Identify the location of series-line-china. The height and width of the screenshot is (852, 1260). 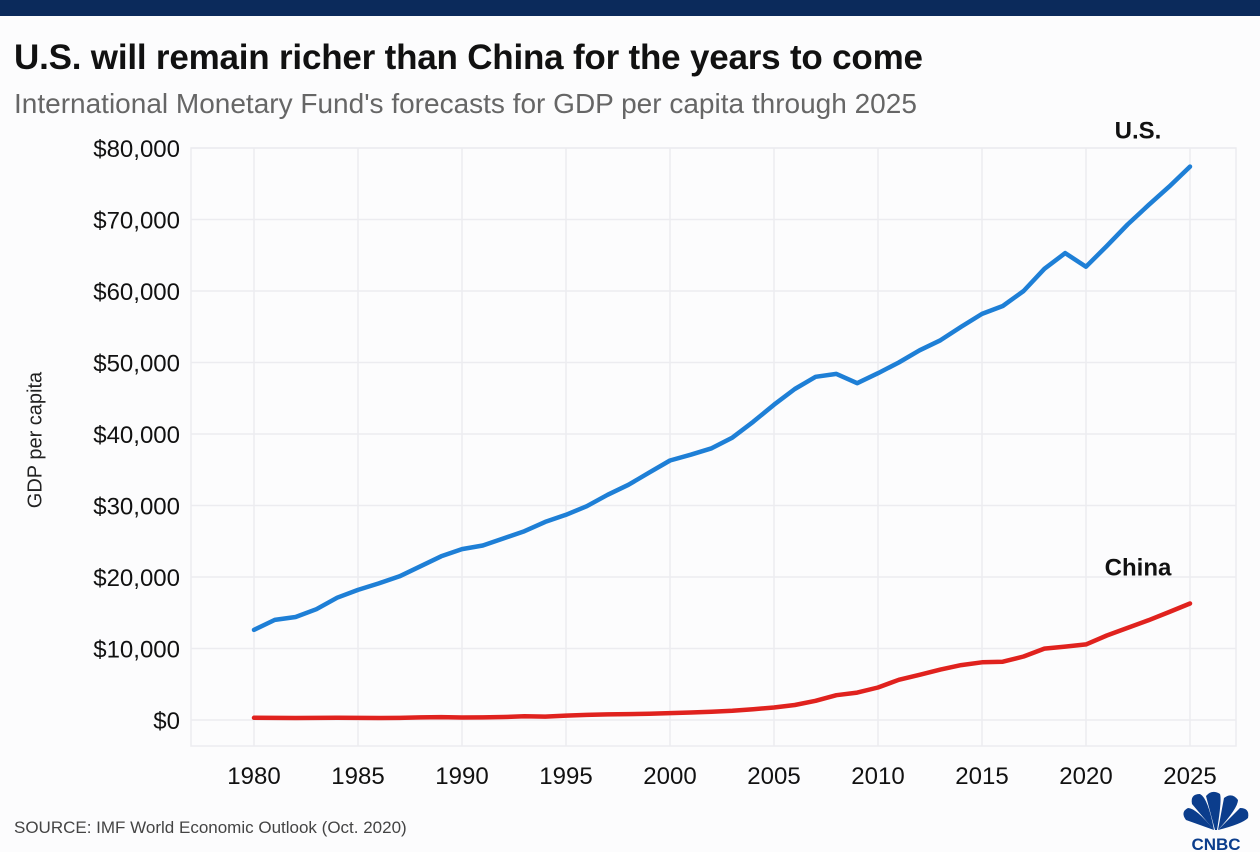
(722, 661).